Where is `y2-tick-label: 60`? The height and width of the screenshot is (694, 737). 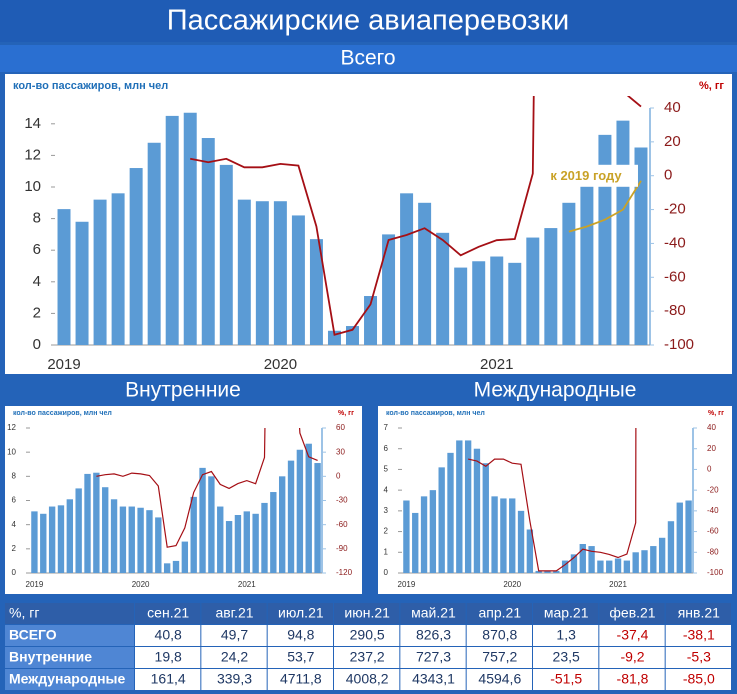 y2-tick-label: 60 is located at coordinates (340, 427).